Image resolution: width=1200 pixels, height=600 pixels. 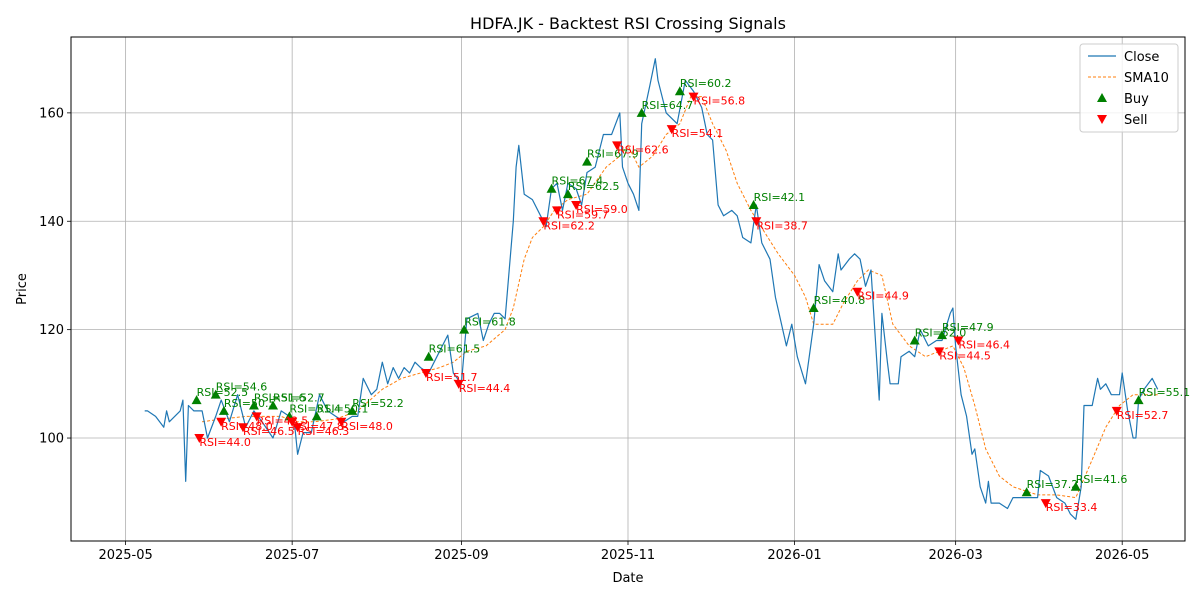 What do you see at coordinates (720, 101) in the screenshot?
I see `sell-rsi-label: RSI=56.8` at bounding box center [720, 101].